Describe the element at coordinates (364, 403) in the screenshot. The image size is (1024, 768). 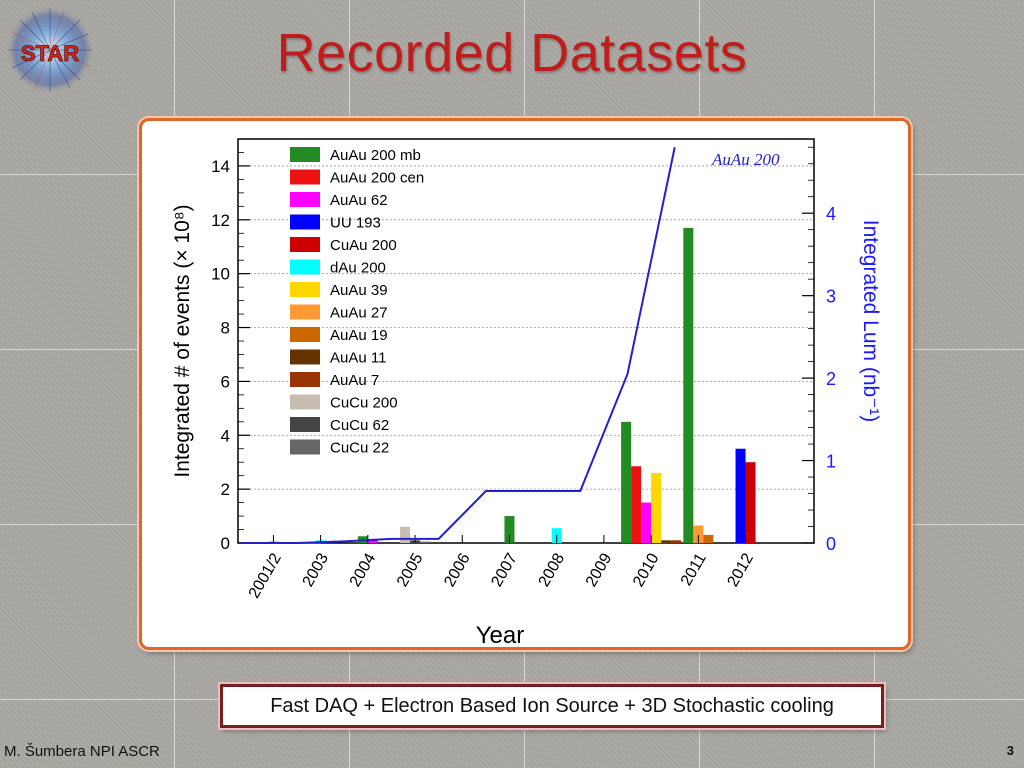
I see `legend-label: CuCu 200` at that location.